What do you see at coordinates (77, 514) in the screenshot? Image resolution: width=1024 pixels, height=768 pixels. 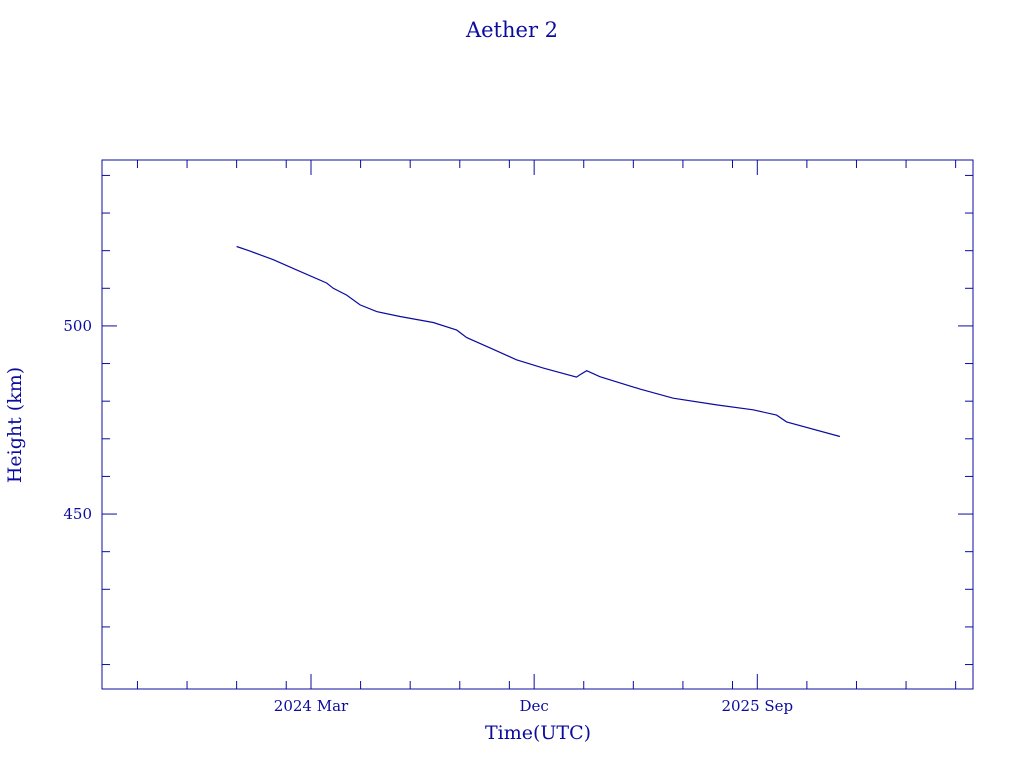 I see `y-tick-label: 450` at bounding box center [77, 514].